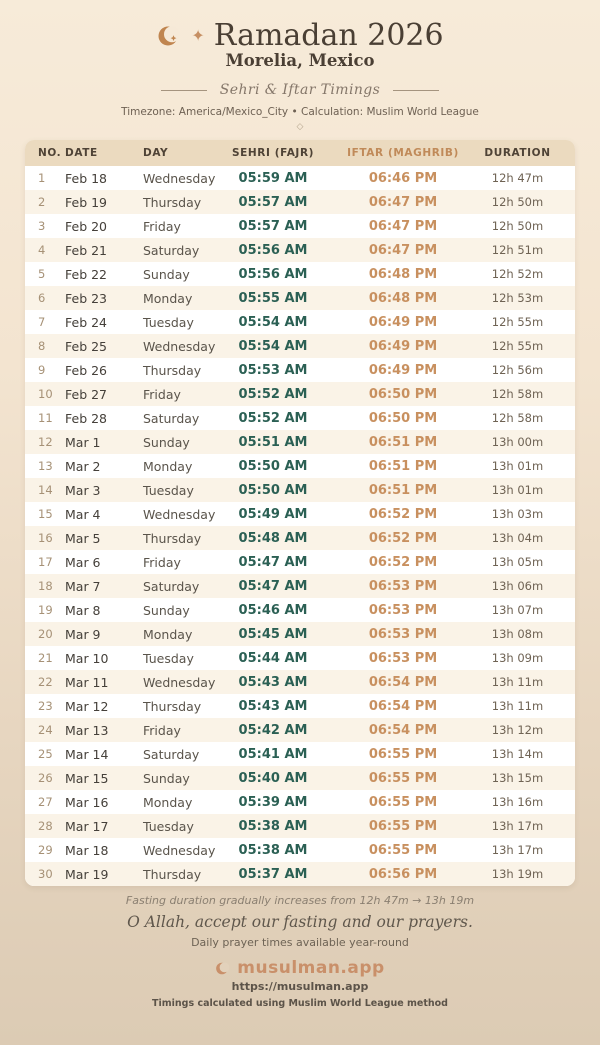 Image resolution: width=600 pixels, height=1045 pixels. I want to click on table-row: 22 Mar 11 Wednesday 05:43 AM 06:54 PM 13h 11m, so click(300, 682).